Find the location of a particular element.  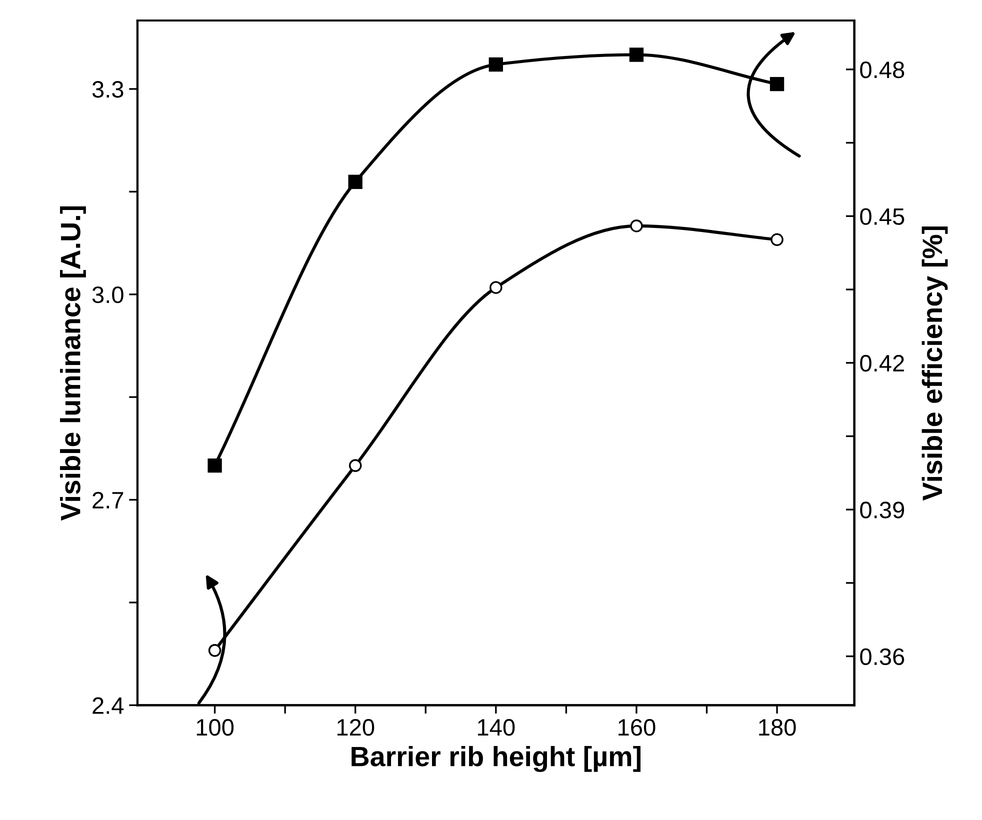

x-axis-title: Barrier rib height [µm] is located at coordinates (496, 759).